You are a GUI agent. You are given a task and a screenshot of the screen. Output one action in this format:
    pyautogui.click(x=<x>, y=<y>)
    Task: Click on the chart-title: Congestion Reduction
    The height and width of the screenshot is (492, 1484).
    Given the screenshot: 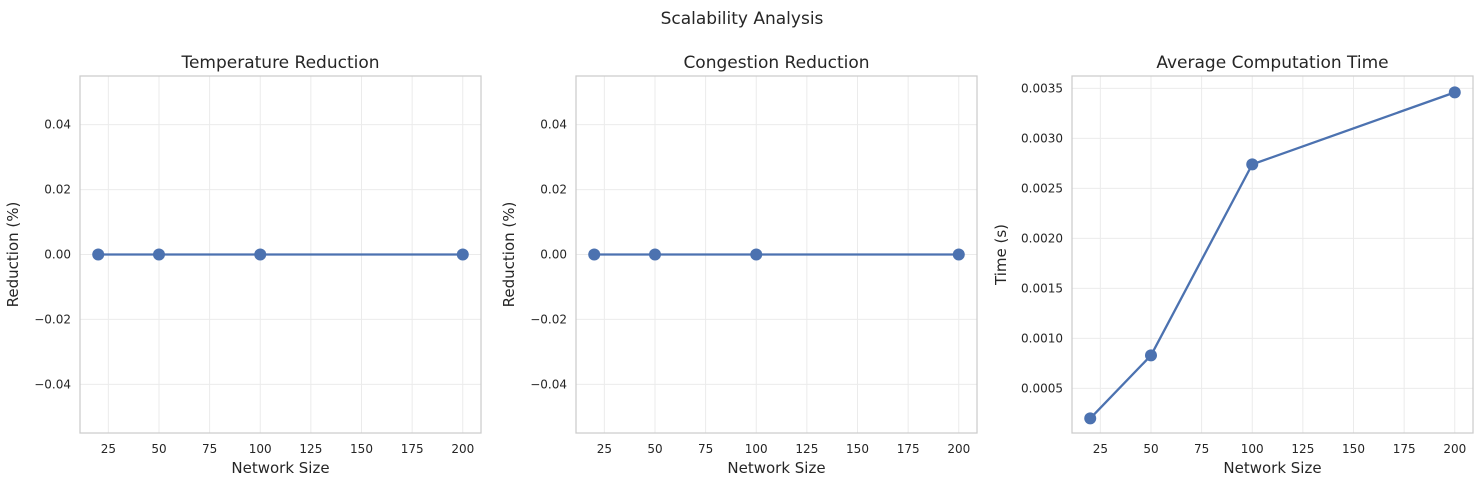 What is the action you would take?
    pyautogui.click(x=776, y=63)
    